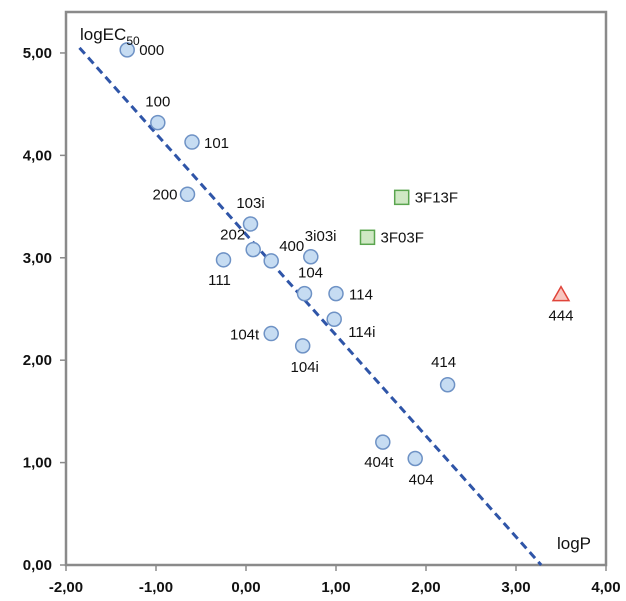 The height and width of the screenshot is (601, 626). Describe the element at coordinates (37, 360) in the screenshot. I see `y-tick-label: 2,00` at that location.